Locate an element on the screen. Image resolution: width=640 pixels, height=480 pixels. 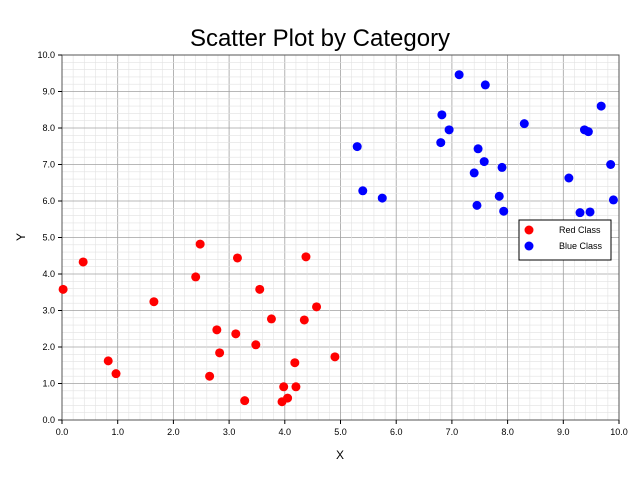
y-tick-label: 3.0 is located at coordinates (48, 311).